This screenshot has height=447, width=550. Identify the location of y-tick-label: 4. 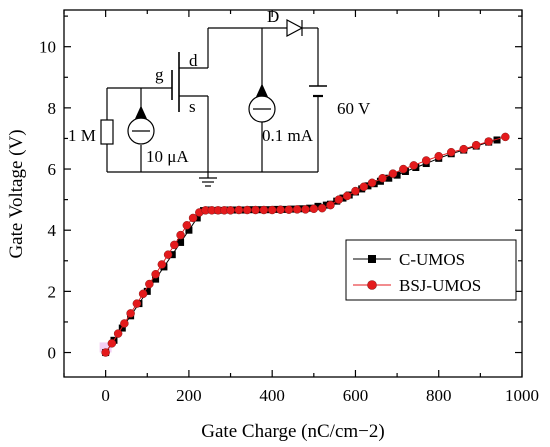
(52, 230).